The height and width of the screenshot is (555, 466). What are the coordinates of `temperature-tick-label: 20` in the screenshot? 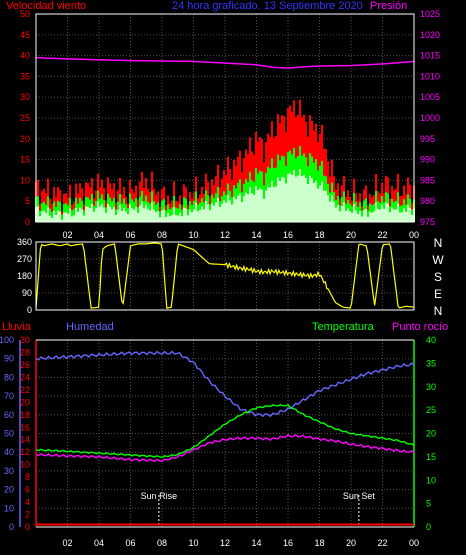 It's located at (431, 434).